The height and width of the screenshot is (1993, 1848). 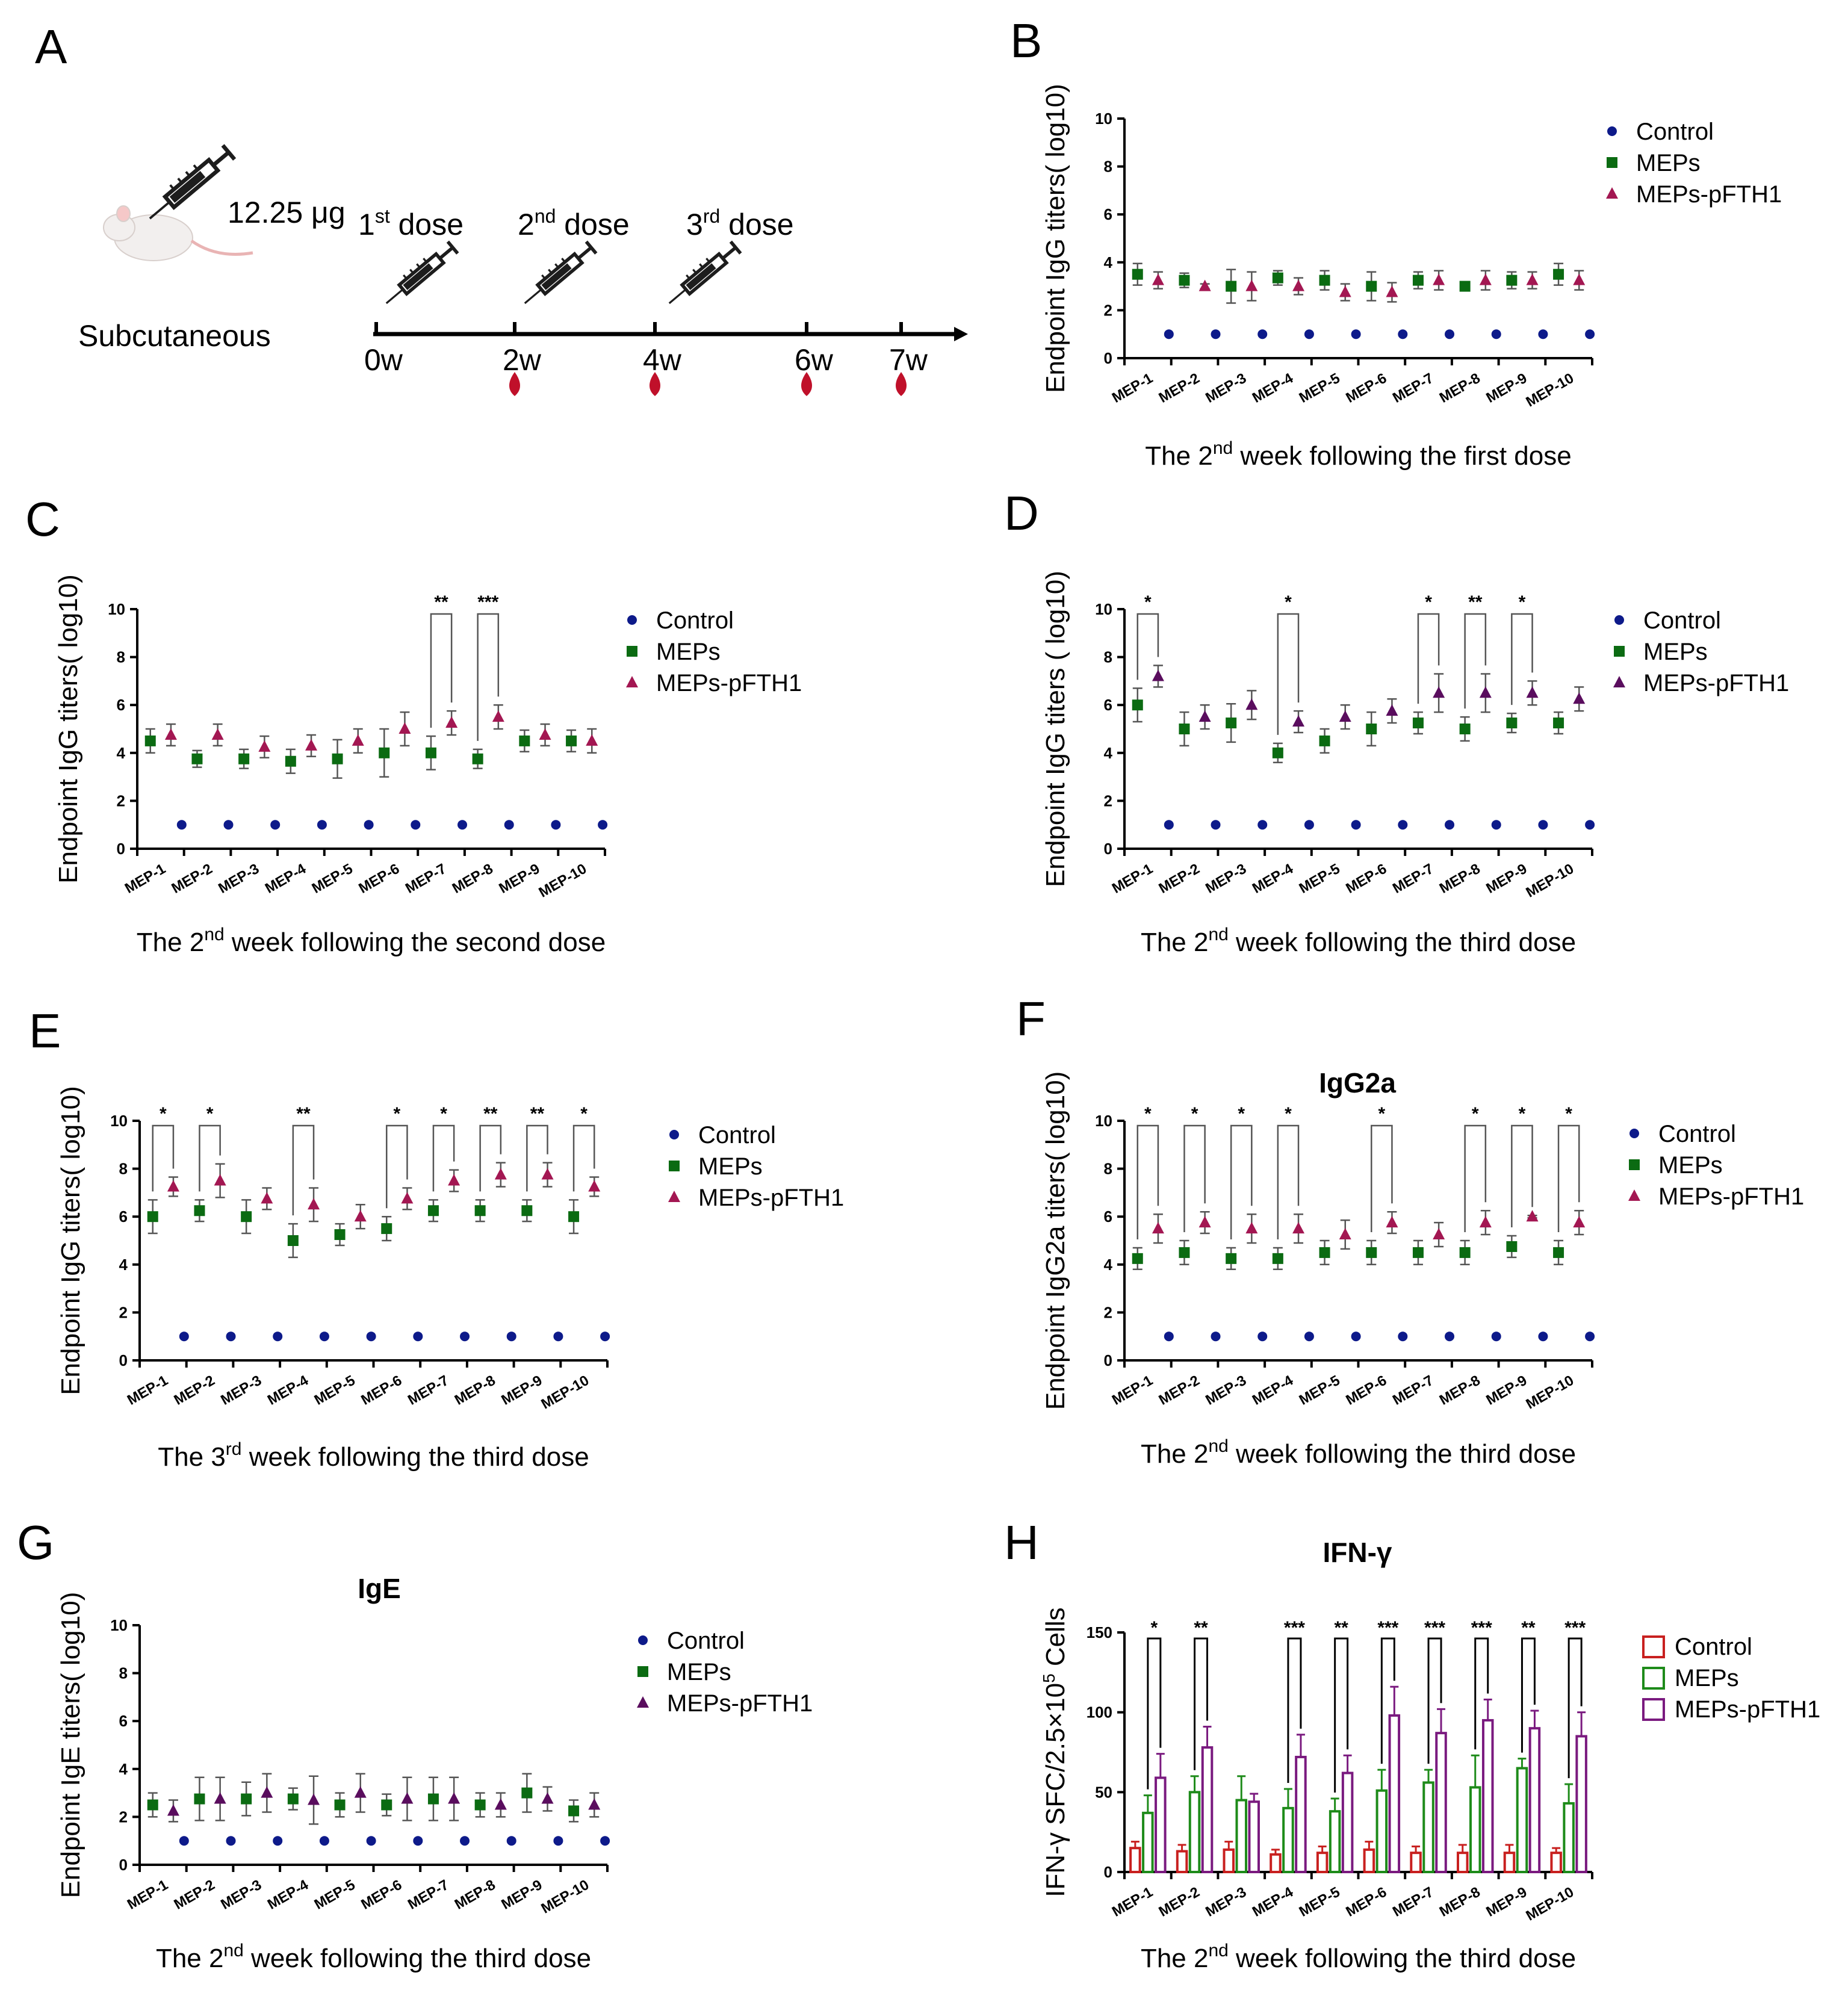 What do you see at coordinates (908, 360) in the screenshot?
I see `week-label: 7w` at bounding box center [908, 360].